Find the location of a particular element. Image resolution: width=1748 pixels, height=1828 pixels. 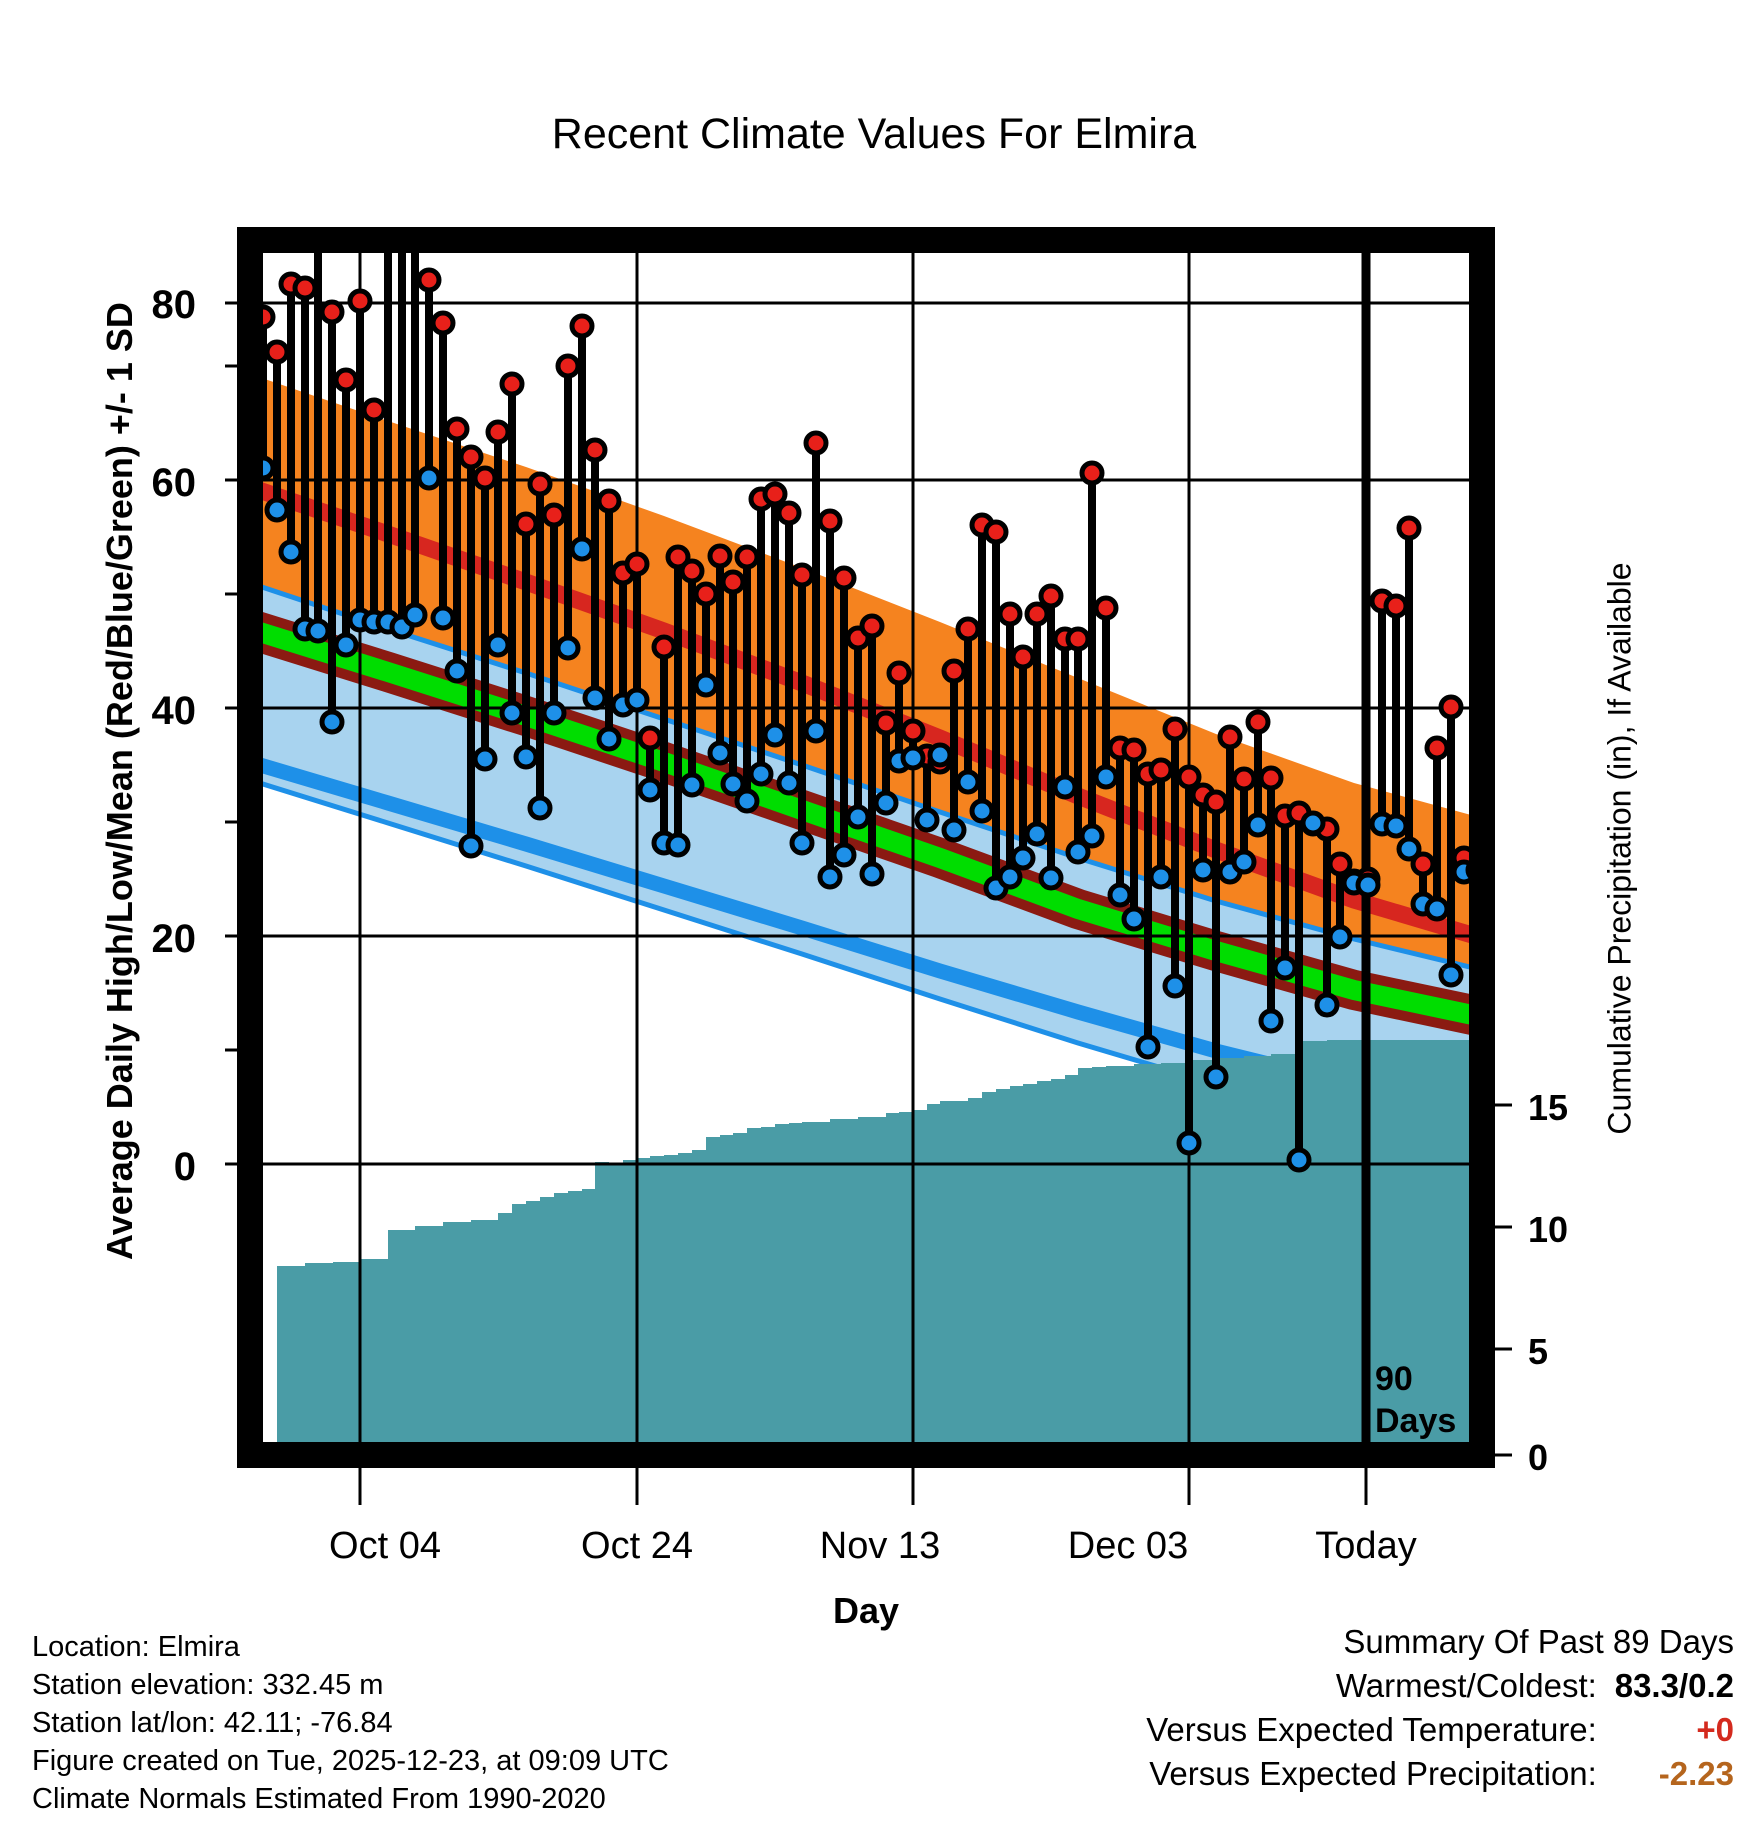

y-tick-20: 20 is located at coordinates (174, 939).